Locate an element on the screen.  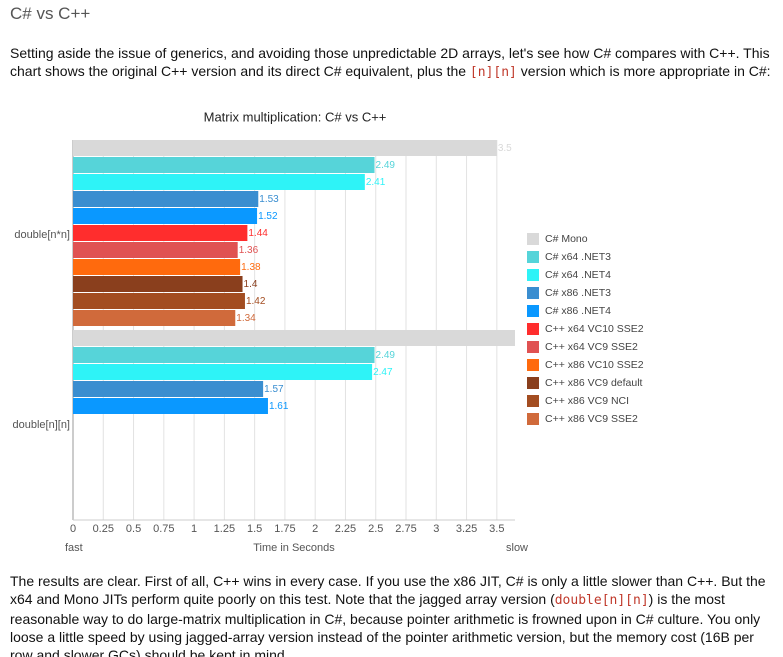
code: double[n][n] is located at coordinates (601, 600).